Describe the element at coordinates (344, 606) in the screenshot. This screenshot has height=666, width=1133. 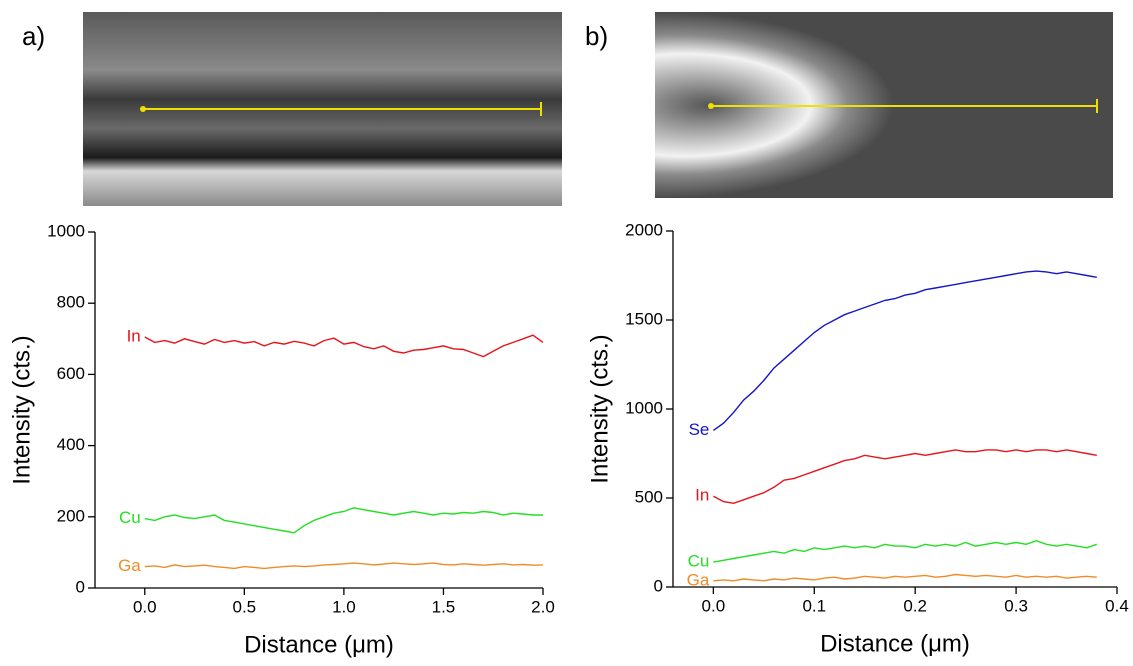
I see `x-tick-label: 1.0` at that location.